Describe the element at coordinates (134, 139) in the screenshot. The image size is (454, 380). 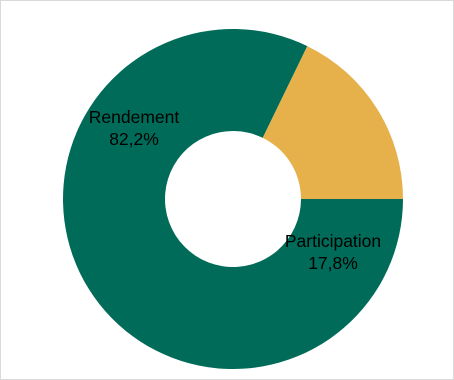
I see `slice-value-label: 82,2%` at that location.